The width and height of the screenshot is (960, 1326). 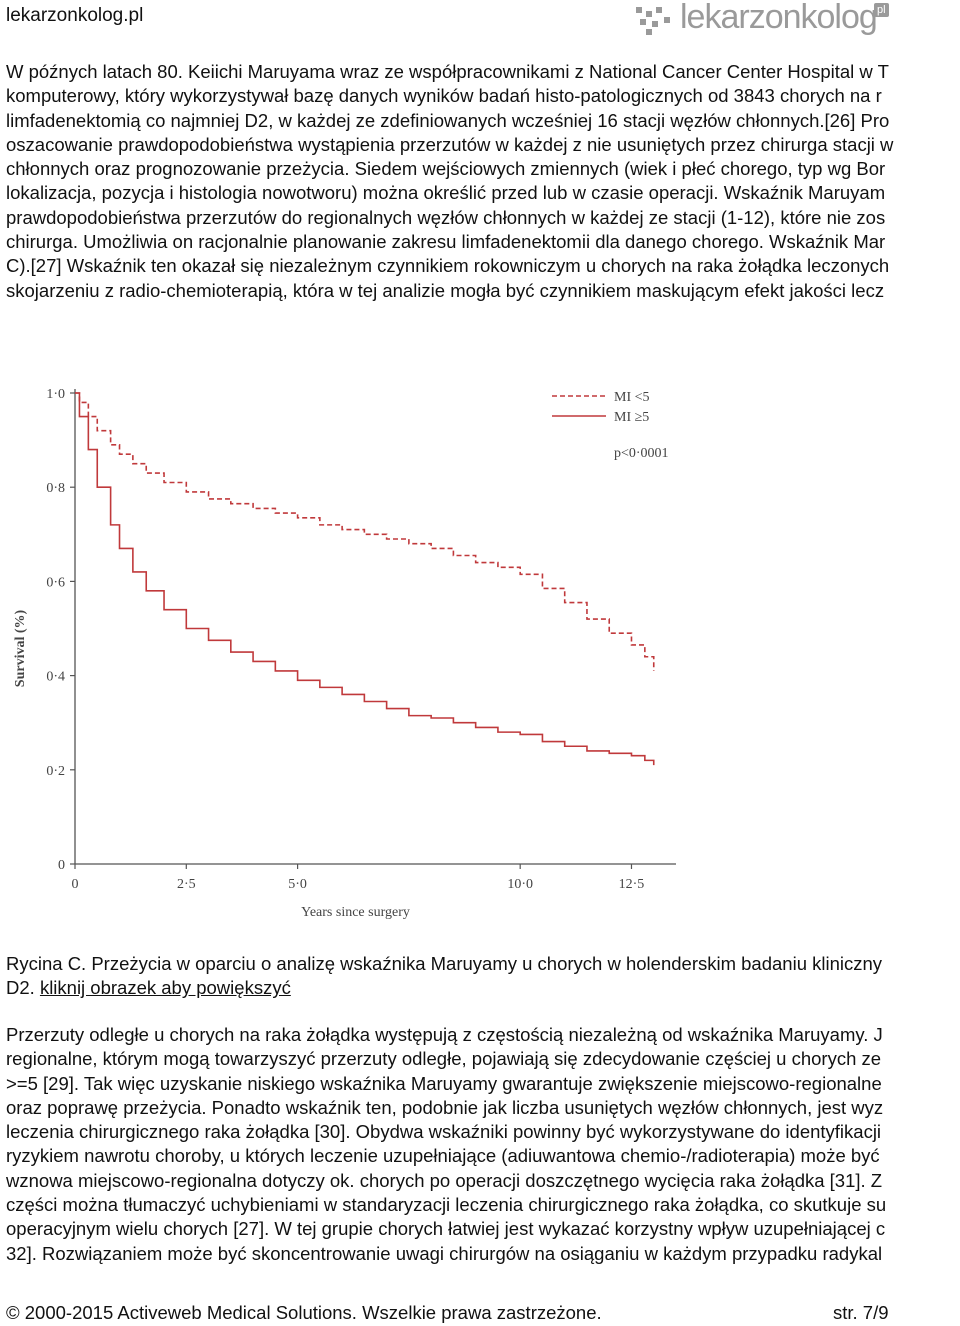 I want to click on site-name: lekarzonkolog.pl, so click(x=75, y=15).